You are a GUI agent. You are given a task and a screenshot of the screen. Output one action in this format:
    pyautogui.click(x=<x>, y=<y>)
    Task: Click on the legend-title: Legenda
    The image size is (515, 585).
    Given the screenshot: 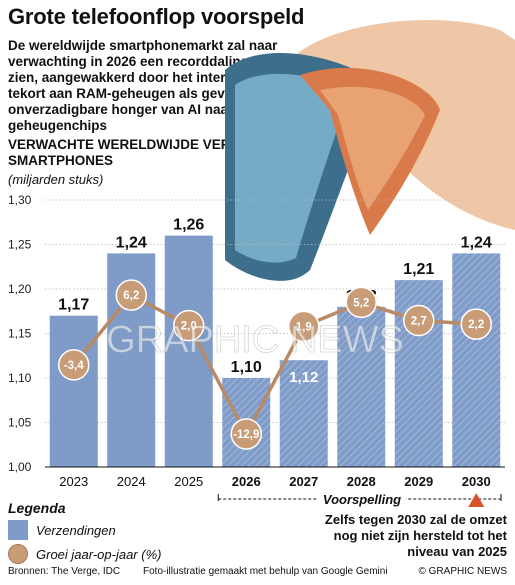 What is the action you would take?
    pyautogui.click(x=37, y=508)
    